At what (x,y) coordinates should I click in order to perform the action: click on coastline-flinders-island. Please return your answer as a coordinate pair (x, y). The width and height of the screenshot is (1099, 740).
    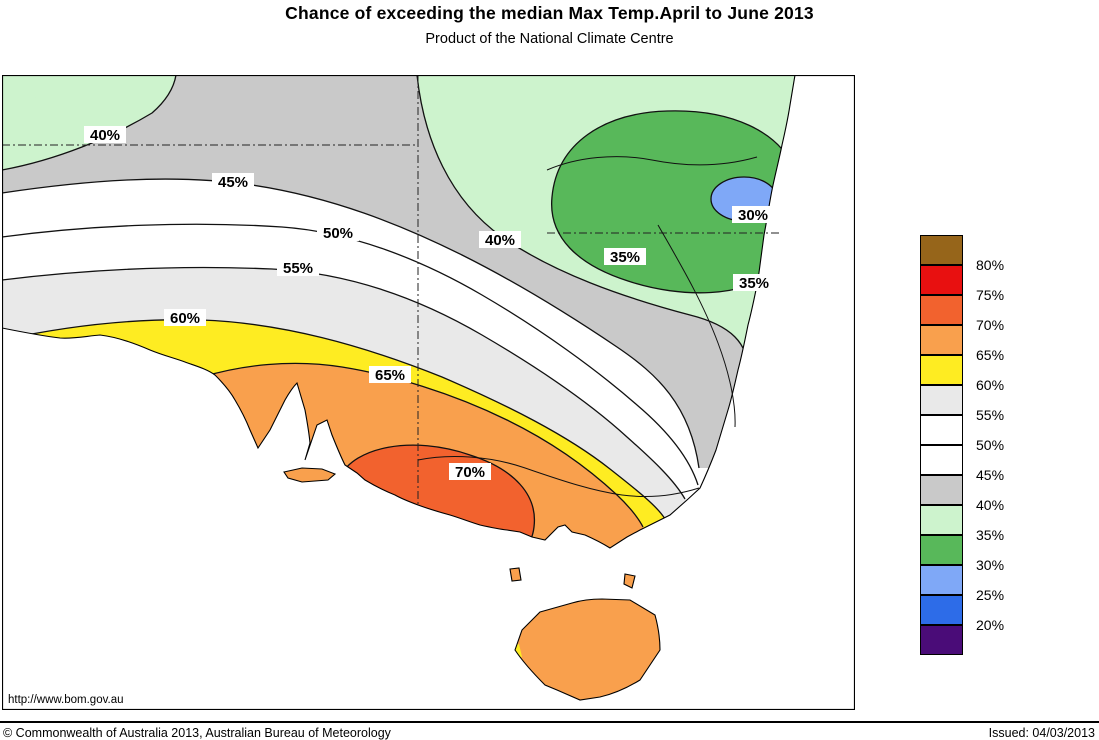
    Looking at the image, I should click on (629, 581).